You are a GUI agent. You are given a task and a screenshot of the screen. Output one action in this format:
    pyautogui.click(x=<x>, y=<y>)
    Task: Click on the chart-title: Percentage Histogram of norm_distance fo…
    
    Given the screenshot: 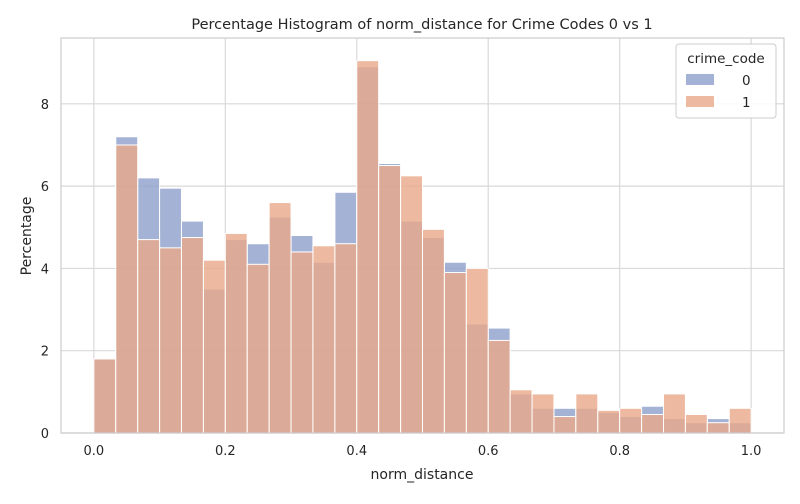 What is the action you would take?
    pyautogui.click(x=421, y=25)
    